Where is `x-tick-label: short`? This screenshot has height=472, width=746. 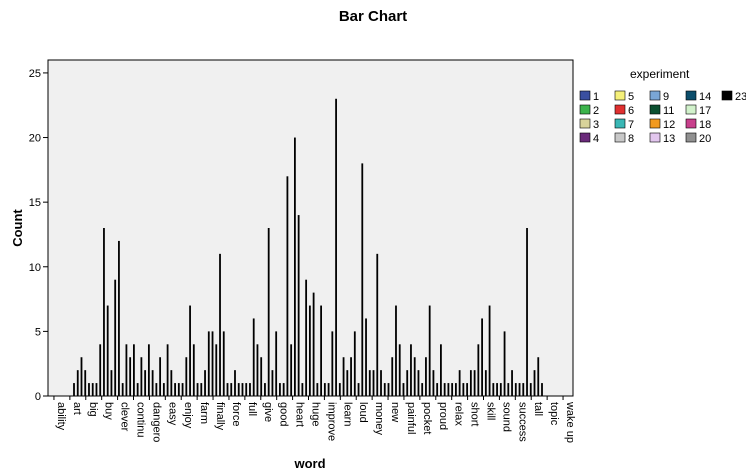
x-tick-label: short is located at coordinates (475, 414).